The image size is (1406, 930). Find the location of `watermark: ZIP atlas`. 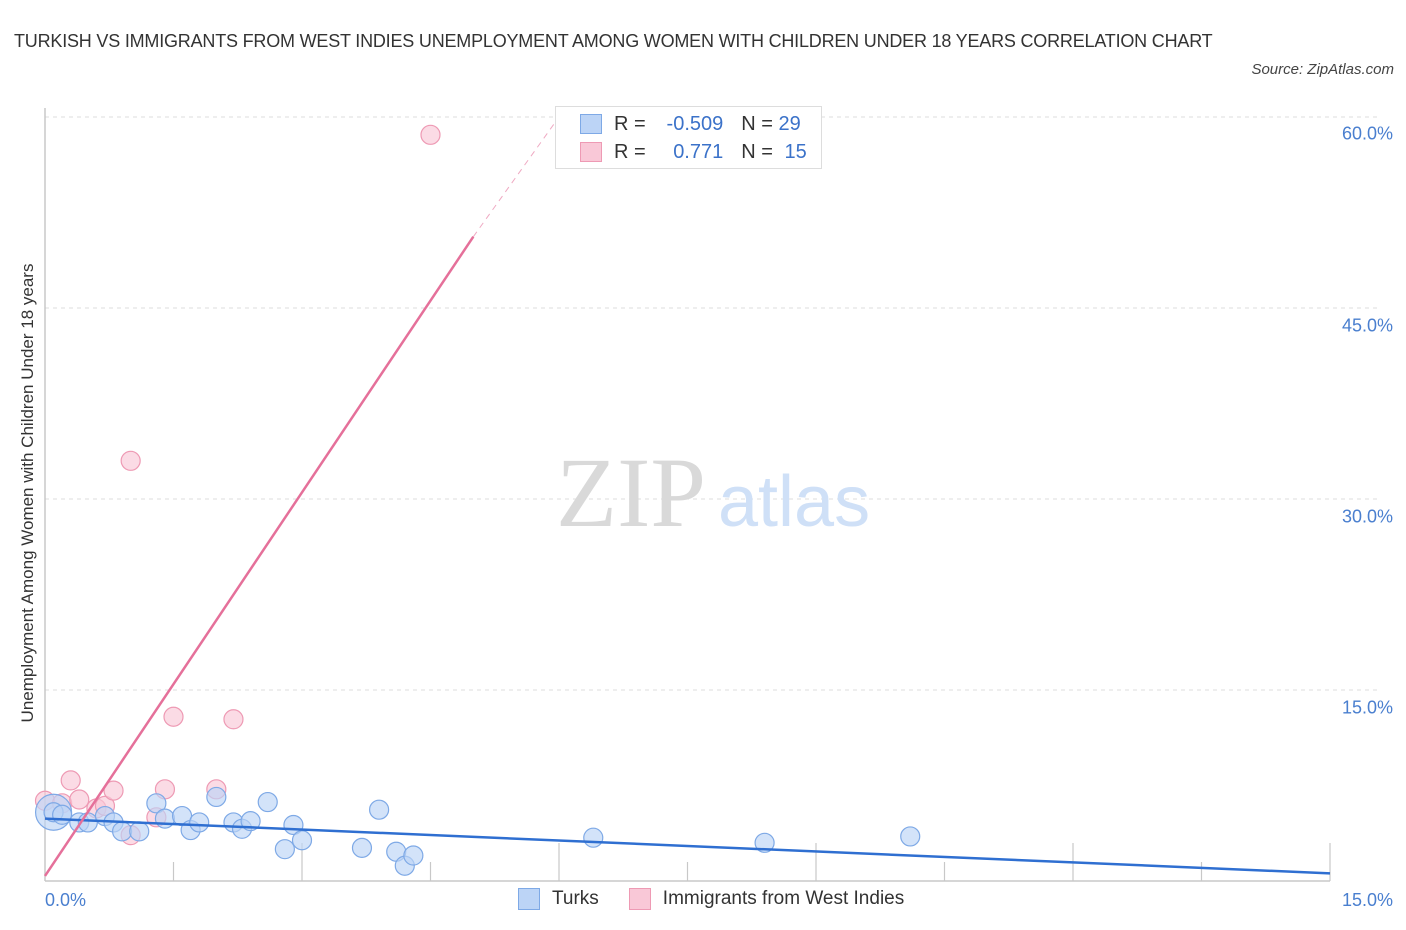

watermark: ZIP atlas is located at coordinates (713, 492).